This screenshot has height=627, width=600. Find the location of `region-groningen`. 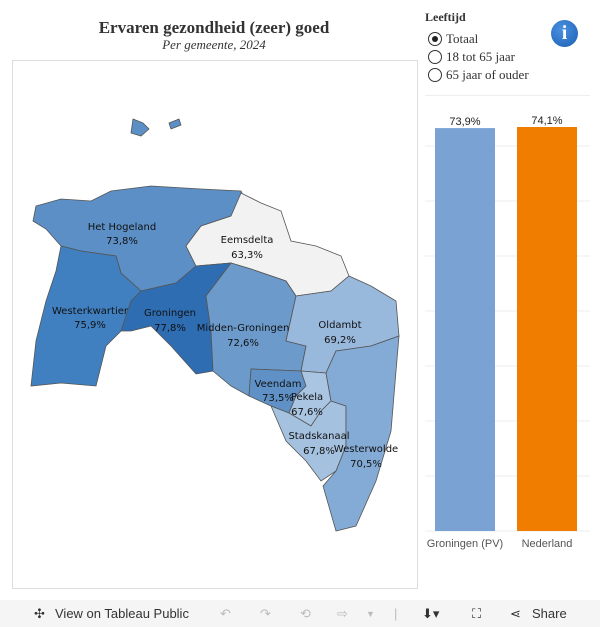

region-groningen is located at coordinates (176, 318).